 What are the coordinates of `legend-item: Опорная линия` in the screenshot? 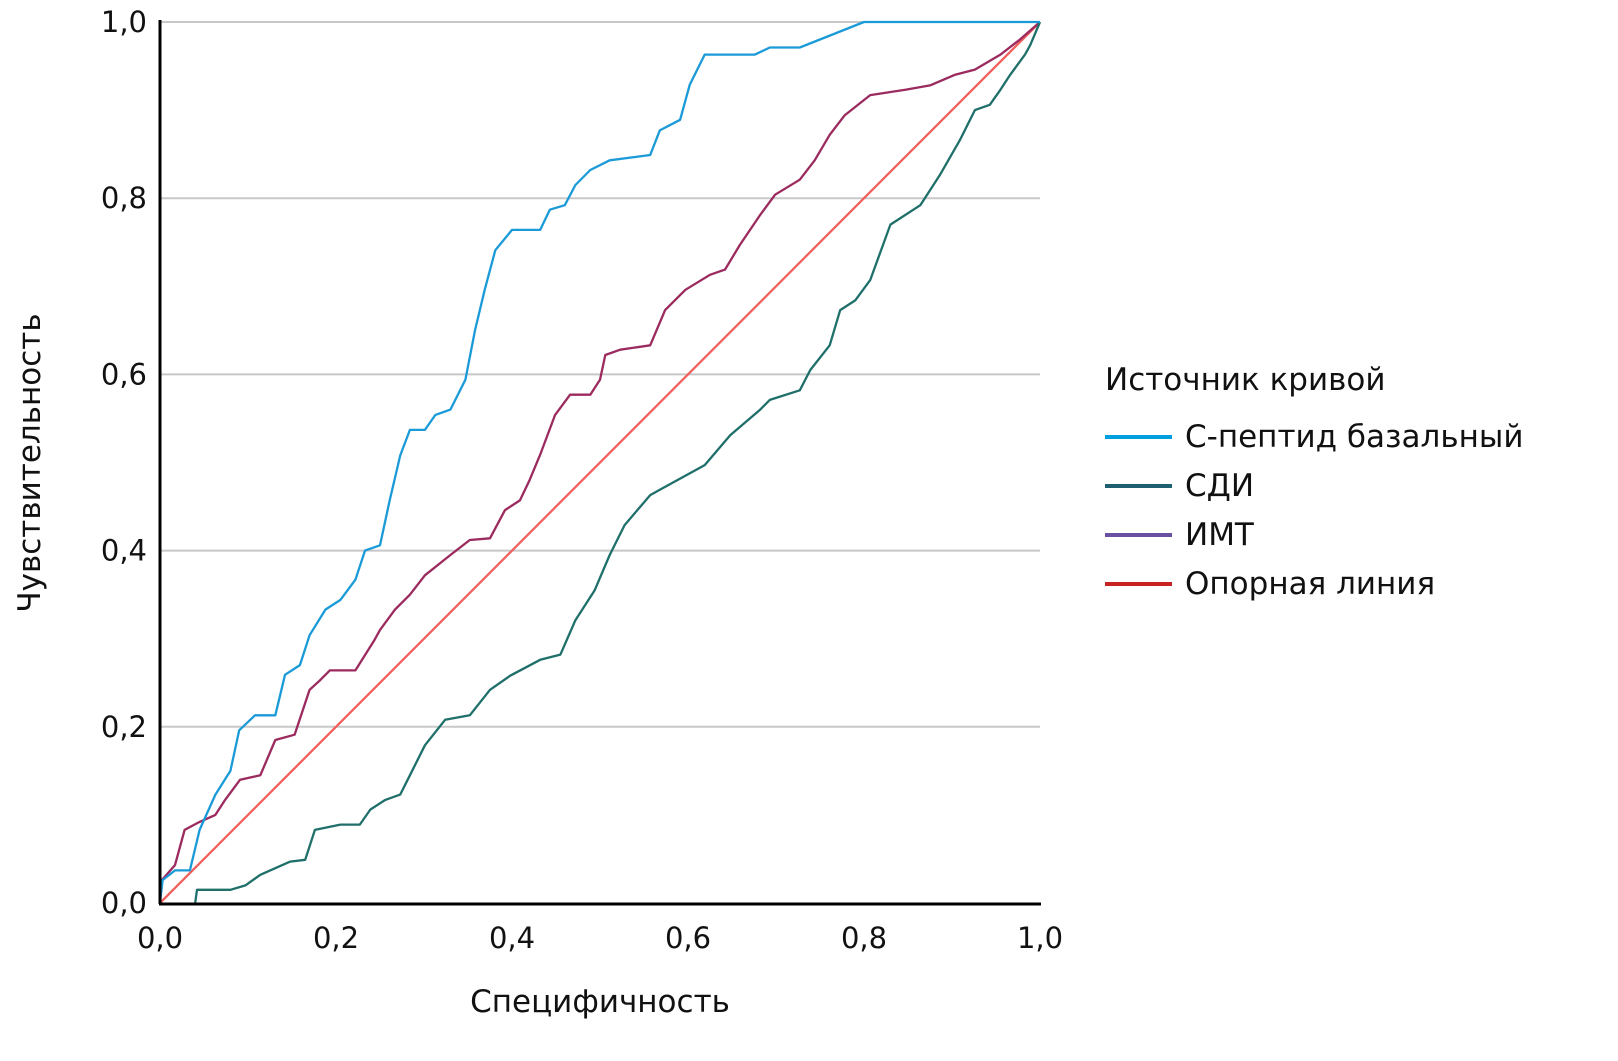 It's located at (1314, 583).